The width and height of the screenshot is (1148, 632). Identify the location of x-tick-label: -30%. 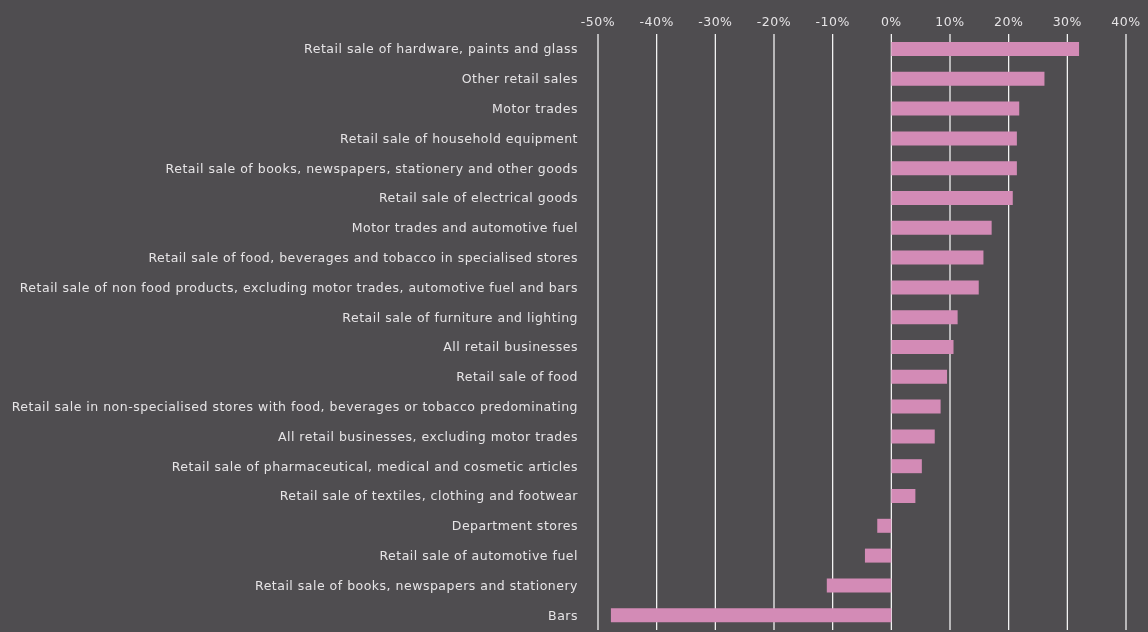
(715, 21).